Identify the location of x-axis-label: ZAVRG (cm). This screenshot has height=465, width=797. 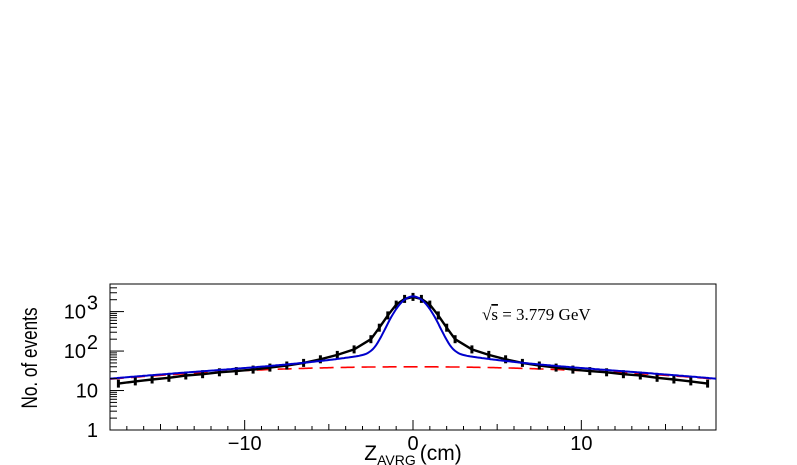
(412, 453).